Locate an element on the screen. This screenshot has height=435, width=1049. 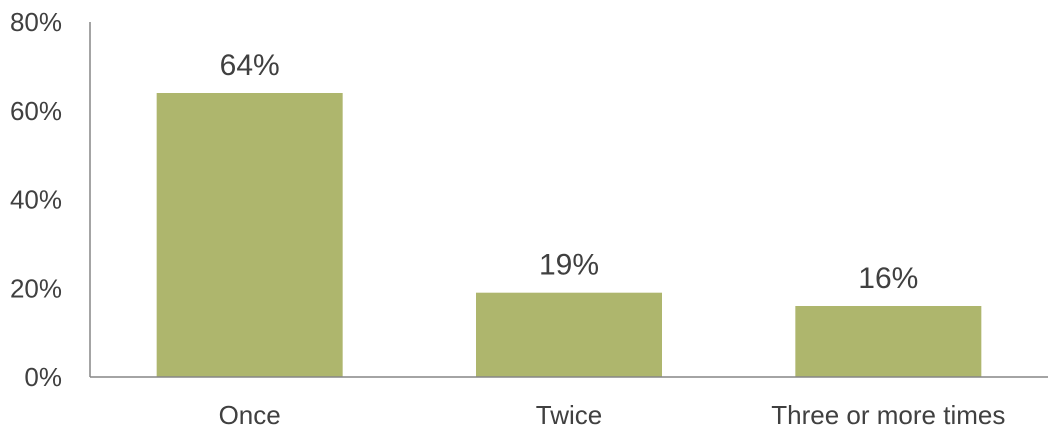
y-axis-ticks: 0% 20% 40% 60% 80% is located at coordinates (36, 199).